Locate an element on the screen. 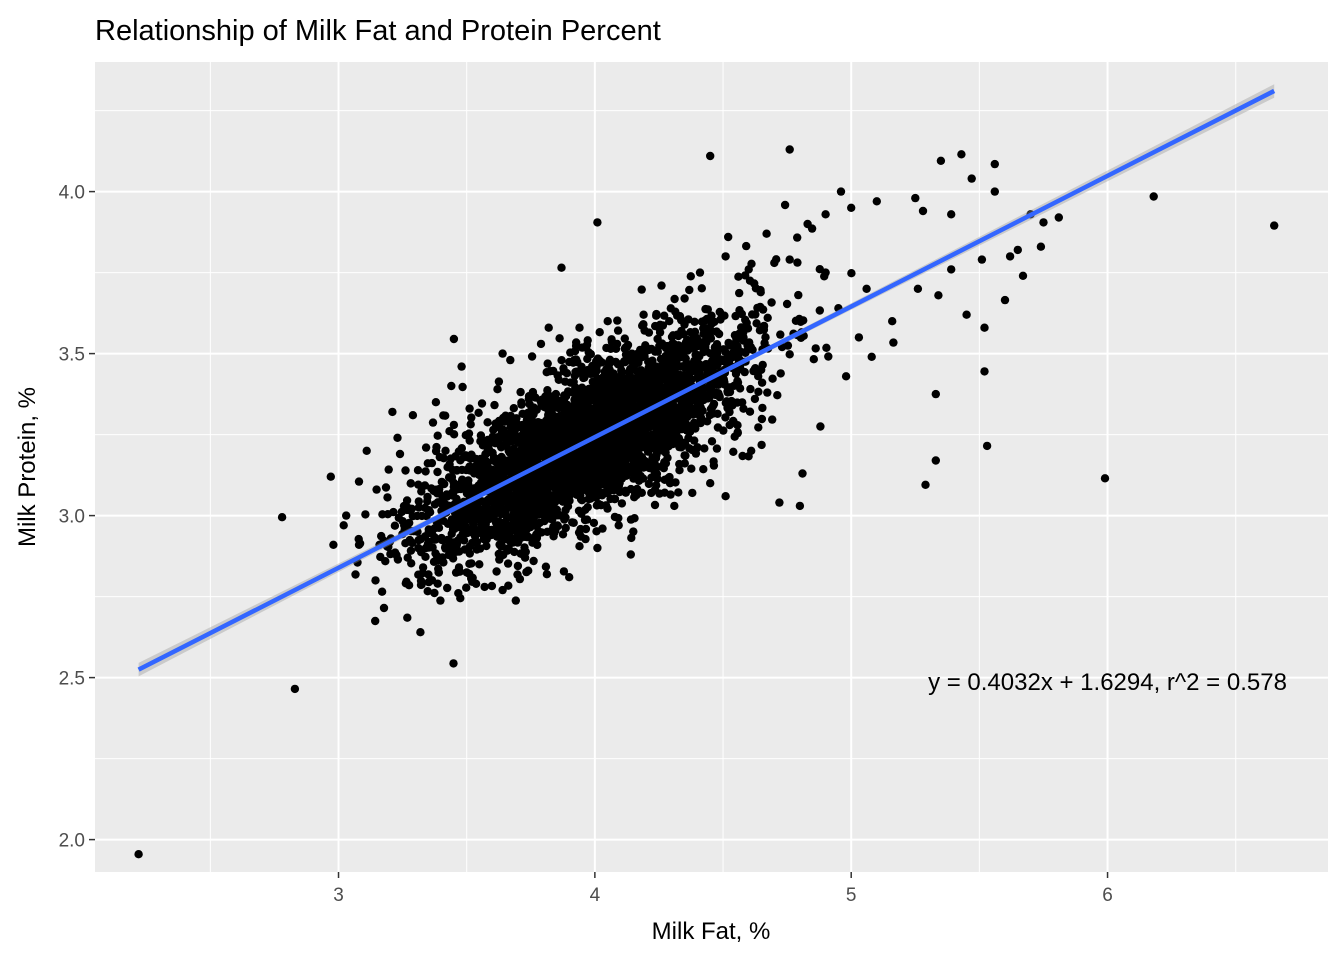  y-tick-label: 4.0 is located at coordinates (72, 193).